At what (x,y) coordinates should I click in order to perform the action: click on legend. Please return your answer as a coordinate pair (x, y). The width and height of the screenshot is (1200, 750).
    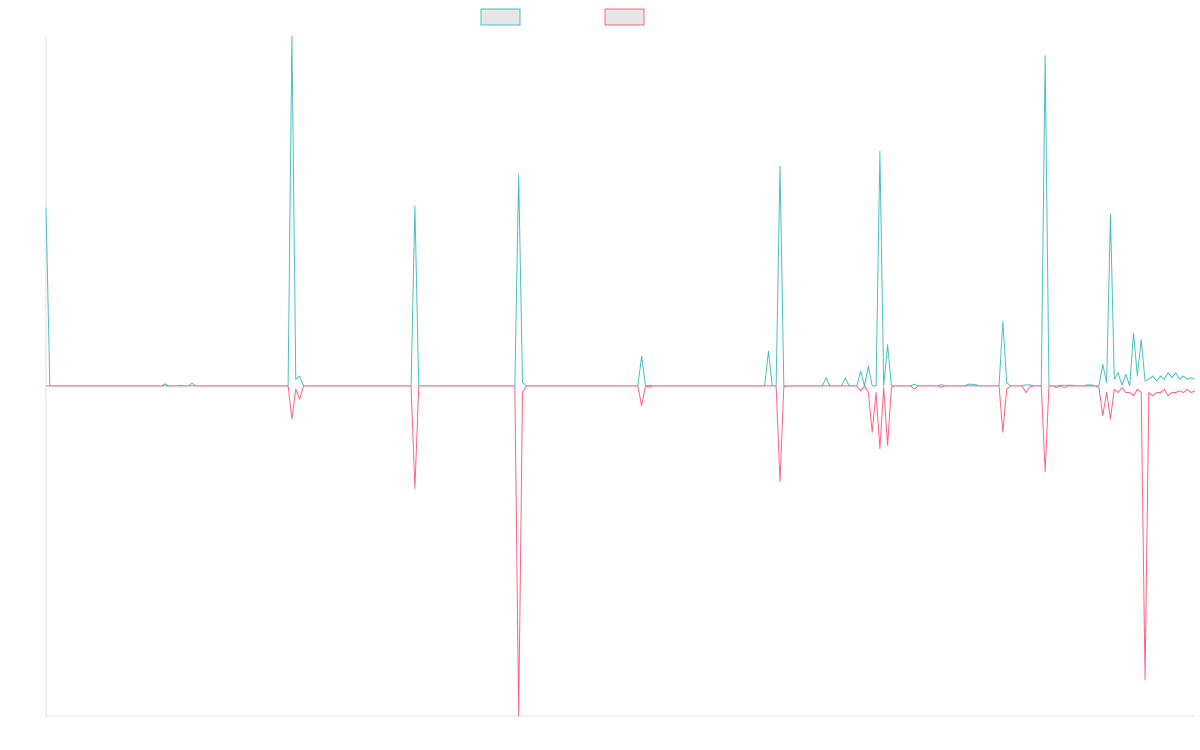
    Looking at the image, I should click on (562, 17).